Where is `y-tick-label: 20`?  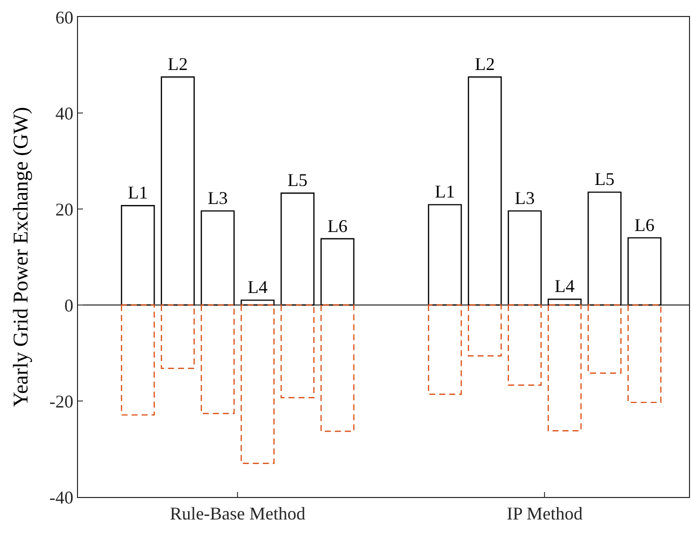
y-tick-label: 20 is located at coordinates (64, 209).